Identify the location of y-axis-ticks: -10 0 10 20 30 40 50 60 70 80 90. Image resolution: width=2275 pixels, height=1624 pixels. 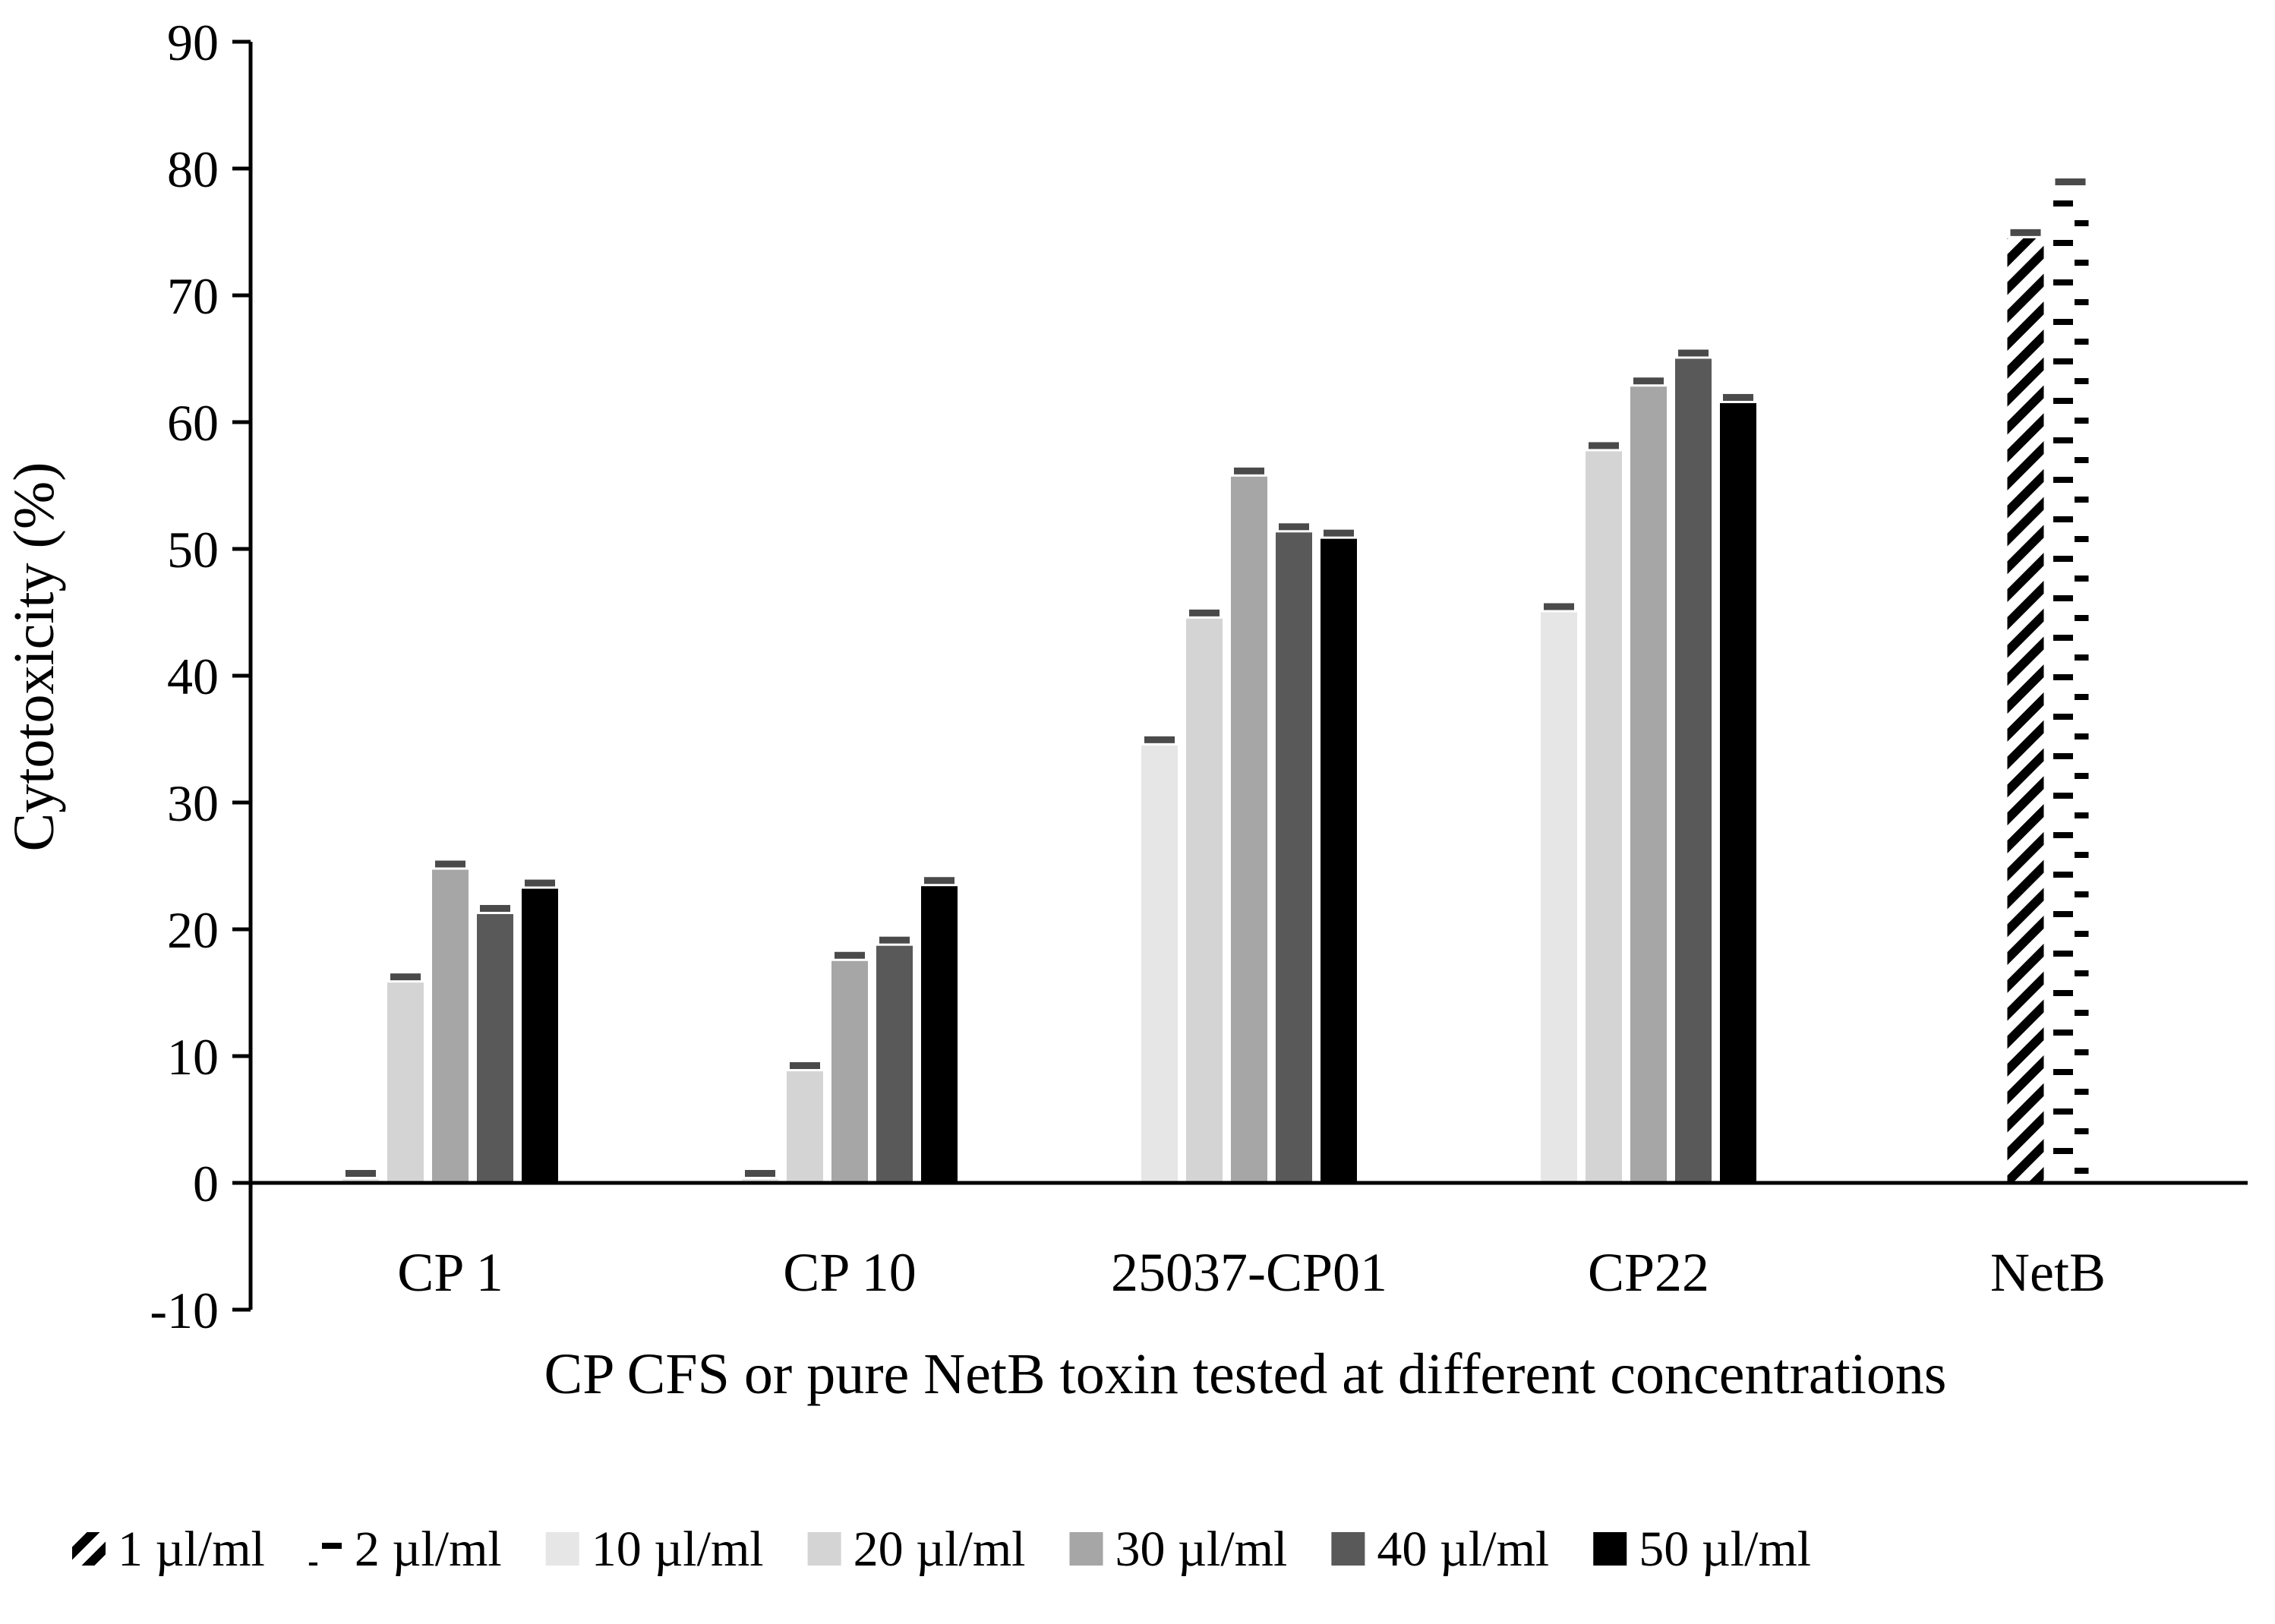
(200, 677).